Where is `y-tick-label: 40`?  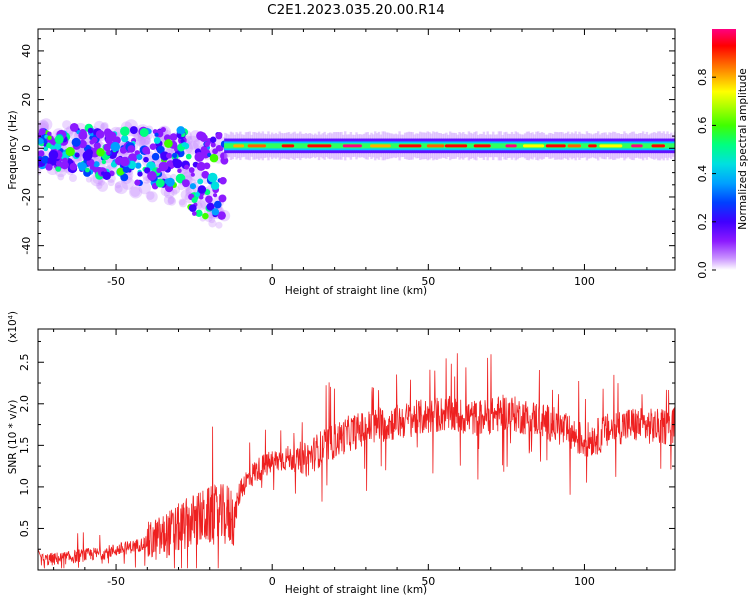
y-tick-label: 40 is located at coordinates (26, 51).